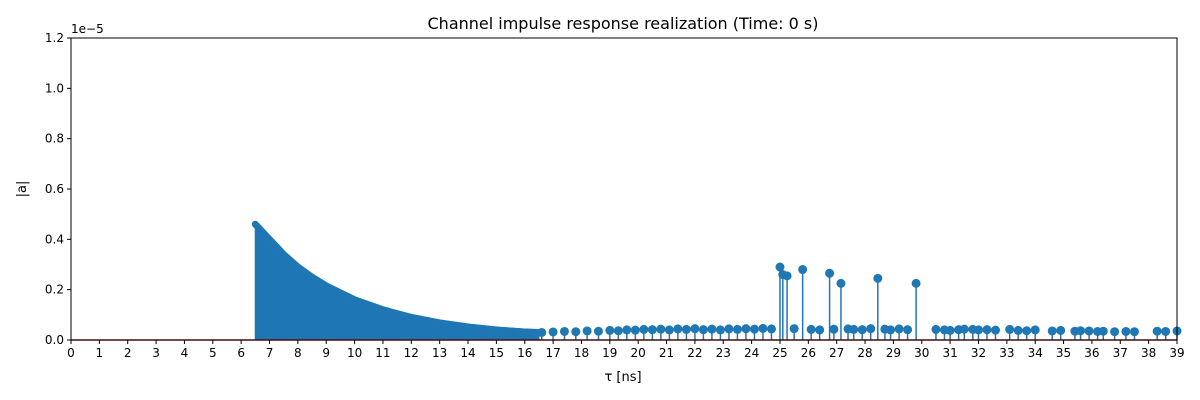 This screenshot has width=1200, height=400. Describe the element at coordinates (439, 353) in the screenshot. I see `x-tick-label: 13` at that location.